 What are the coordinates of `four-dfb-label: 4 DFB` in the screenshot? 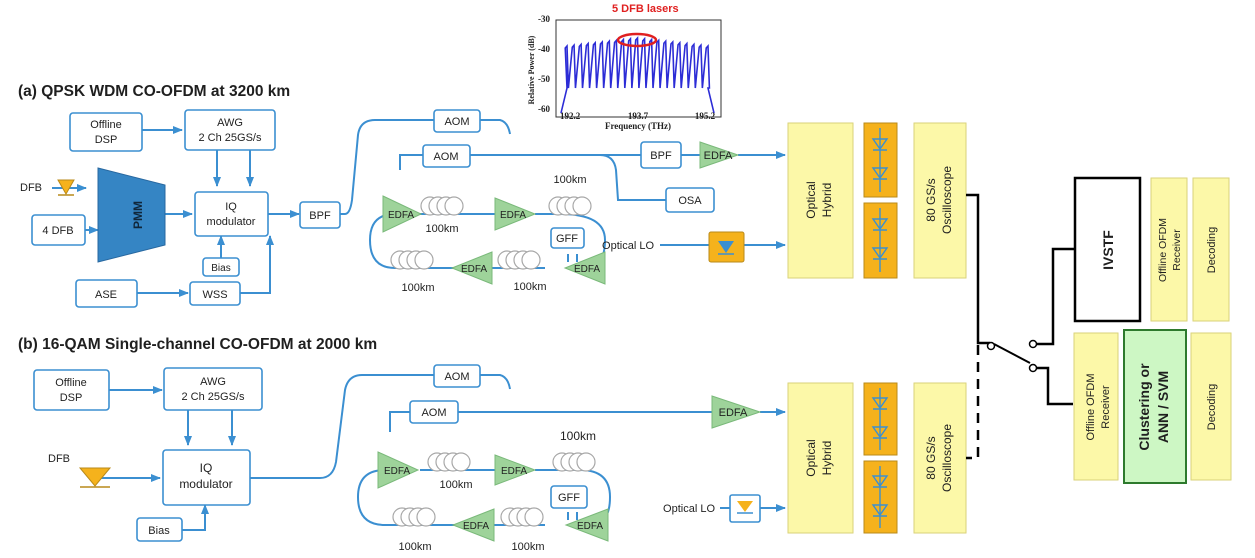 It's located at (57, 231).